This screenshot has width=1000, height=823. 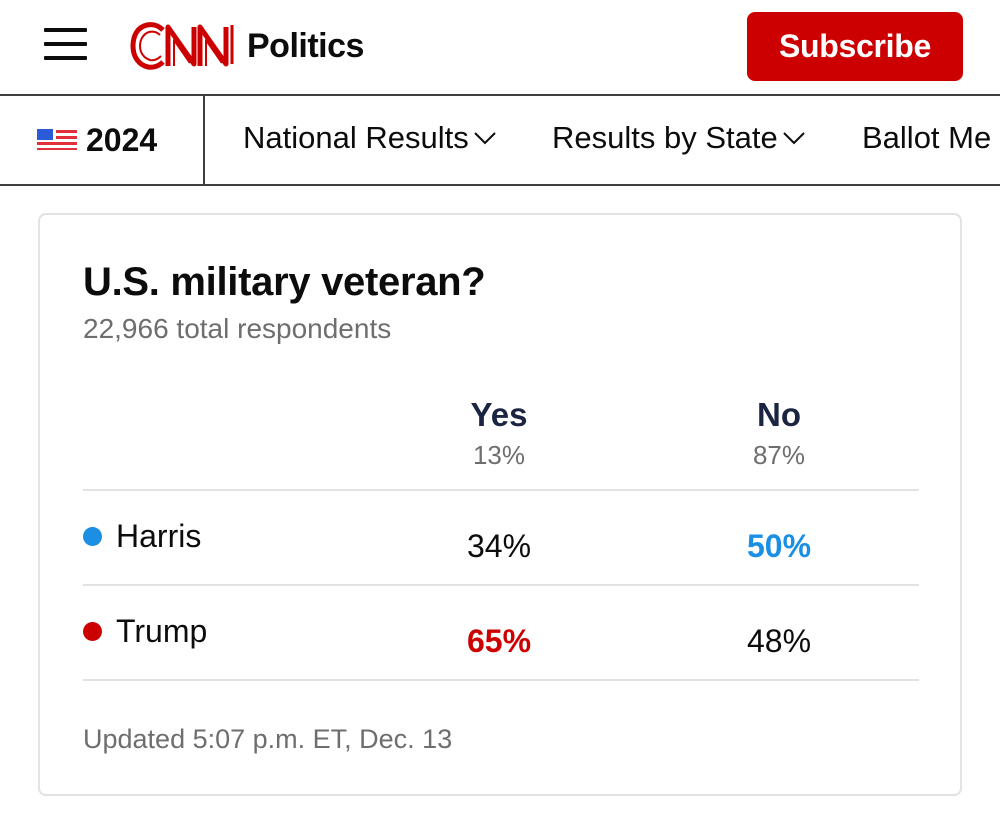 What do you see at coordinates (159, 536) in the screenshot?
I see `candidate-name: Harris` at bounding box center [159, 536].